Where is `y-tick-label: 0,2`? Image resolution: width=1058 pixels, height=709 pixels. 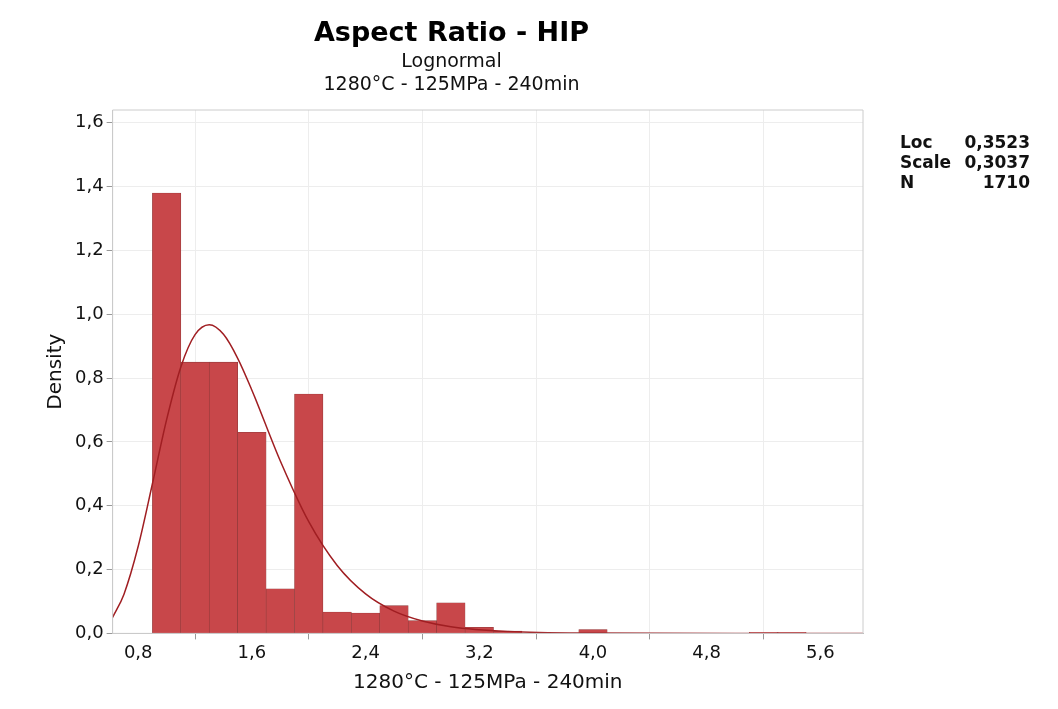
y-tick-label: 0,2 is located at coordinates (89, 568).